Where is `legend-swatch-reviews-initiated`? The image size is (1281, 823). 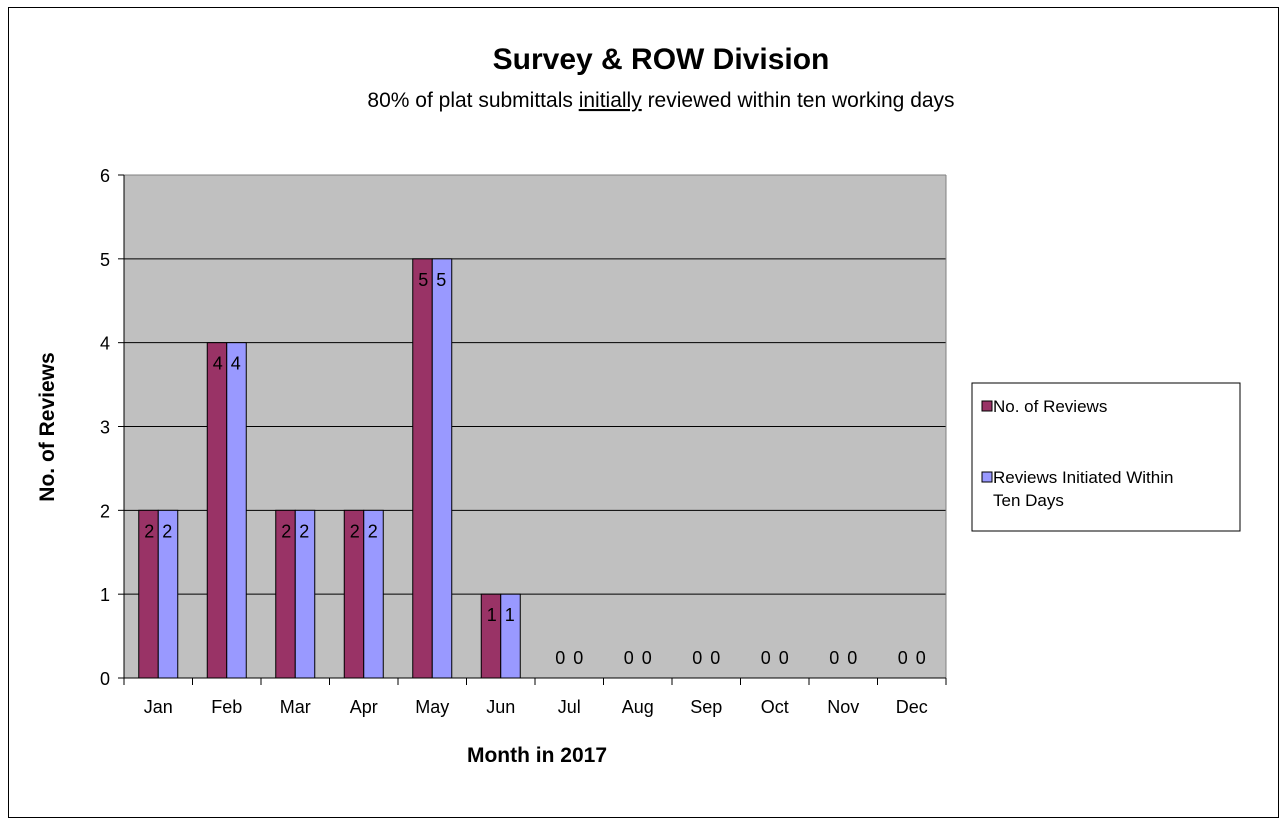
legend-swatch-reviews-initiated is located at coordinates (987, 477).